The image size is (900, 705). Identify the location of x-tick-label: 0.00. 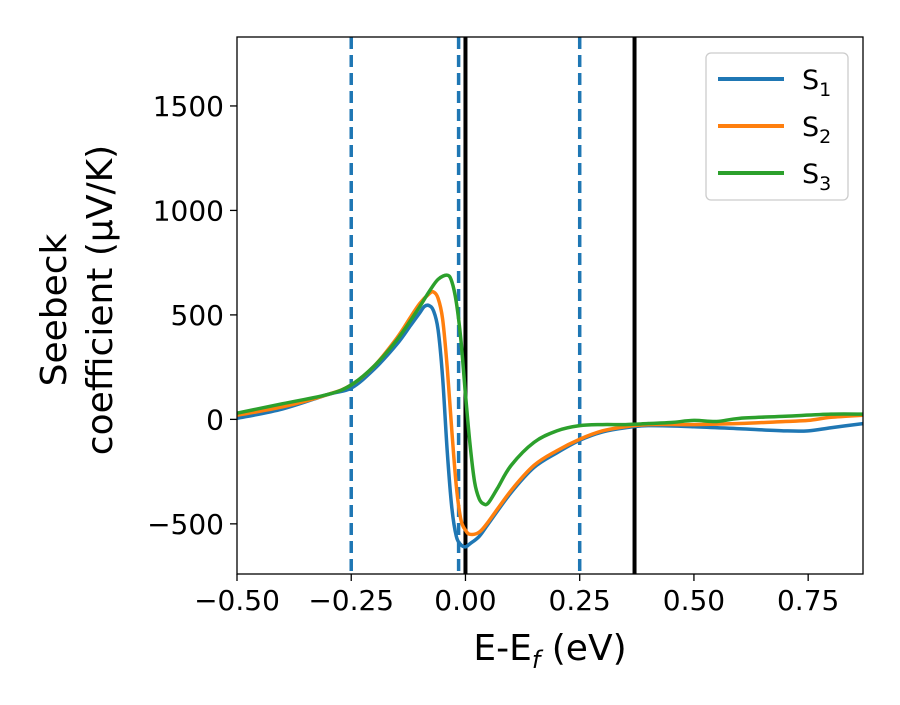
(465, 600).